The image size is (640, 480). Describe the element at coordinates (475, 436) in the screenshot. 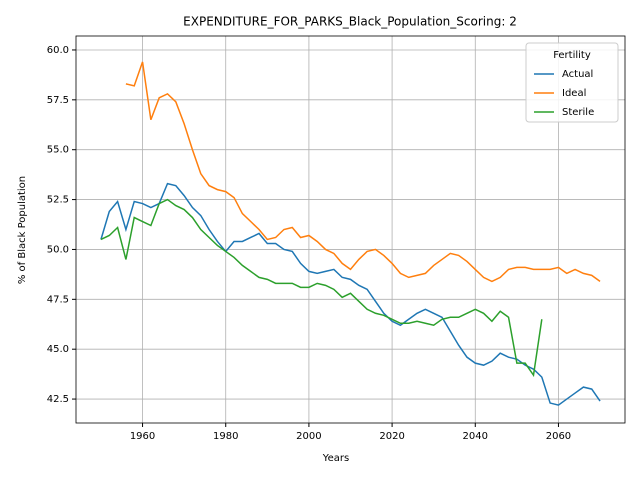

I see `x-tick-label: 2040` at that location.